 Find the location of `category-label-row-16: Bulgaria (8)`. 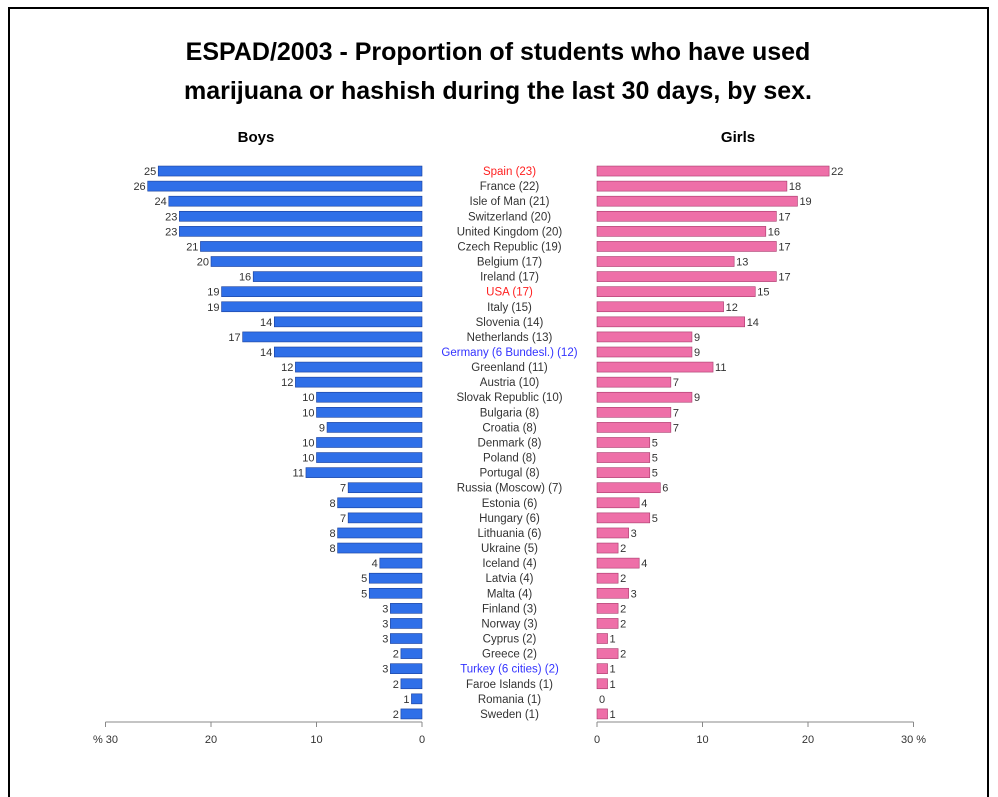

category-label-row-16: Bulgaria (8) is located at coordinates (510, 413).